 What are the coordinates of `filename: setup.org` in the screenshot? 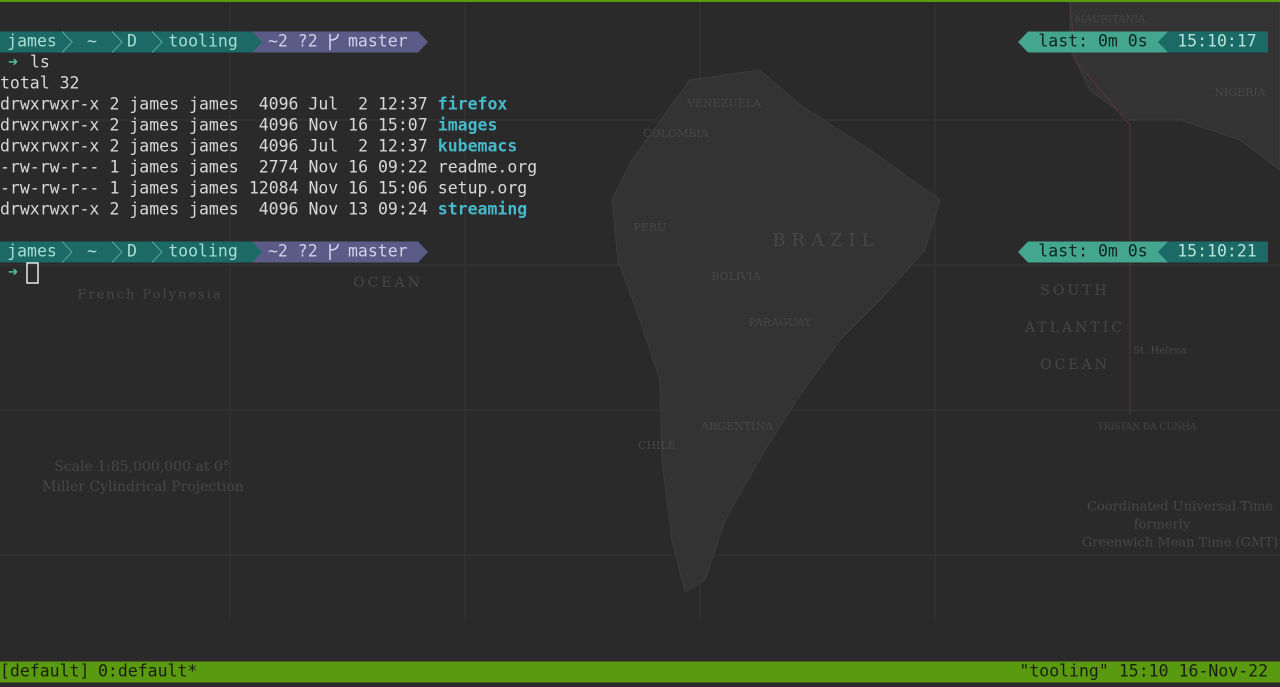 It's located at (482, 188).